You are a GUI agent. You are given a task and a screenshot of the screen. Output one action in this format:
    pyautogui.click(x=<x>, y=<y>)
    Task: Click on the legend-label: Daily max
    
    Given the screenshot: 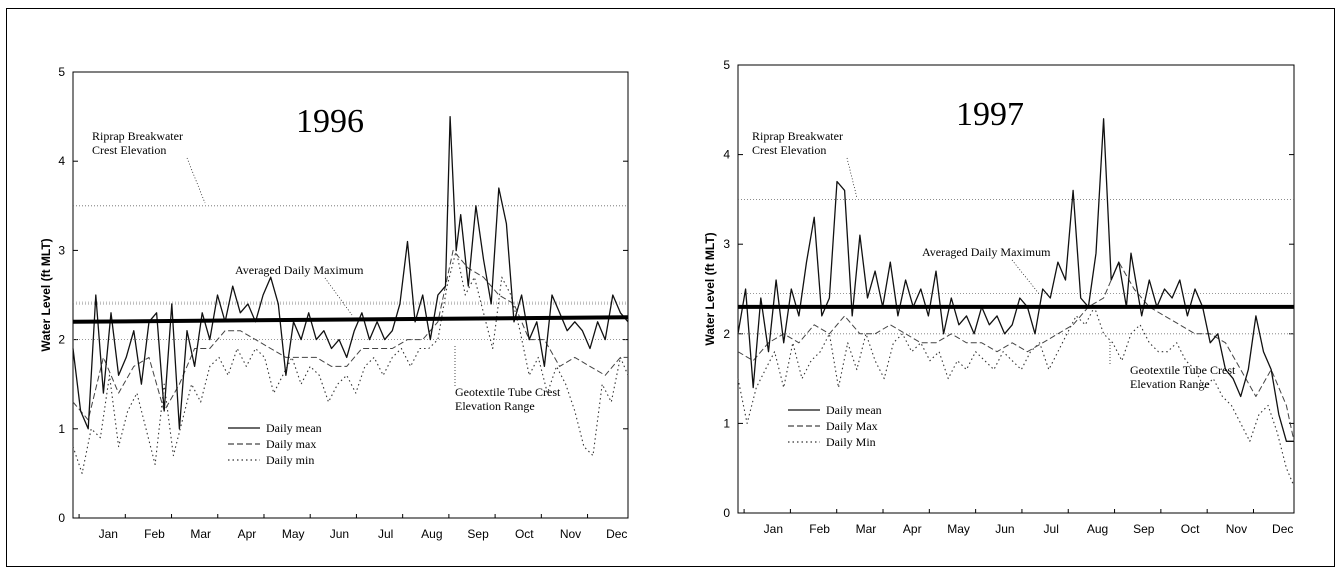 What is the action you would take?
    pyautogui.click(x=291, y=444)
    